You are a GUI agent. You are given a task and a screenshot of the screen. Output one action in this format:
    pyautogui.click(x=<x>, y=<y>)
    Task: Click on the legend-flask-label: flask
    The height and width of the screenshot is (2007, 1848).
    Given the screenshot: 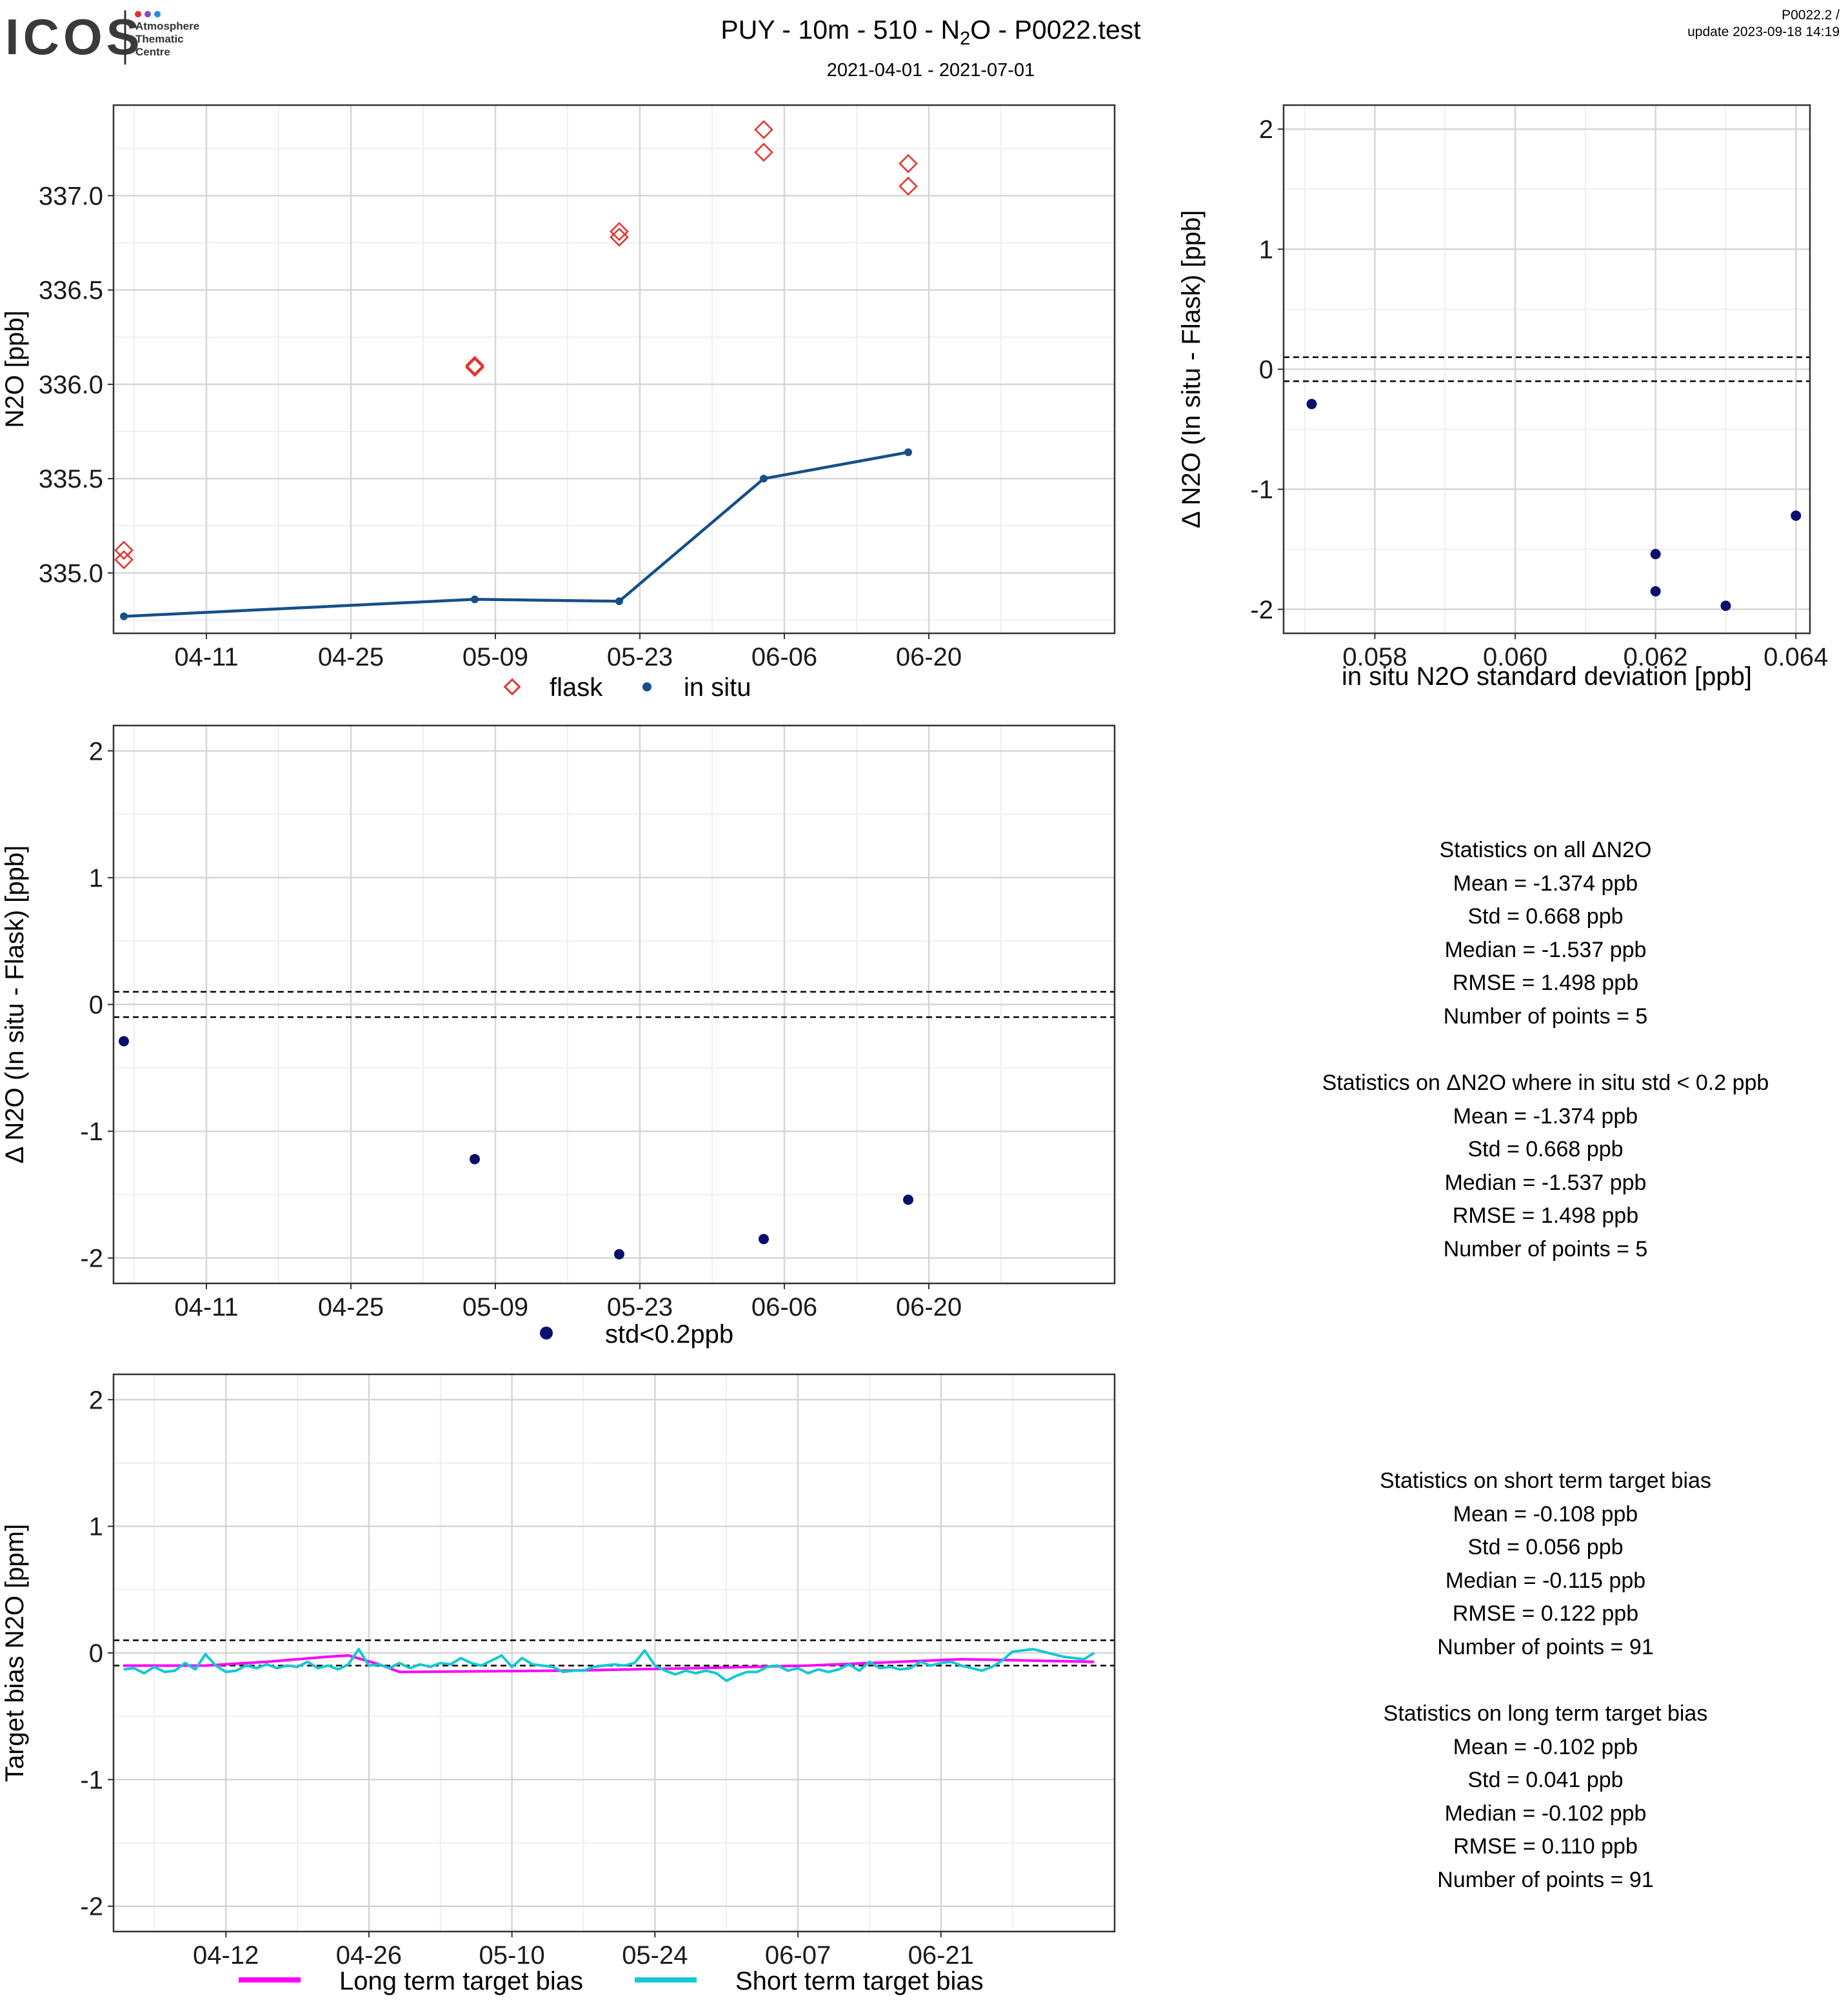 What is the action you would take?
    pyautogui.click(x=576, y=687)
    